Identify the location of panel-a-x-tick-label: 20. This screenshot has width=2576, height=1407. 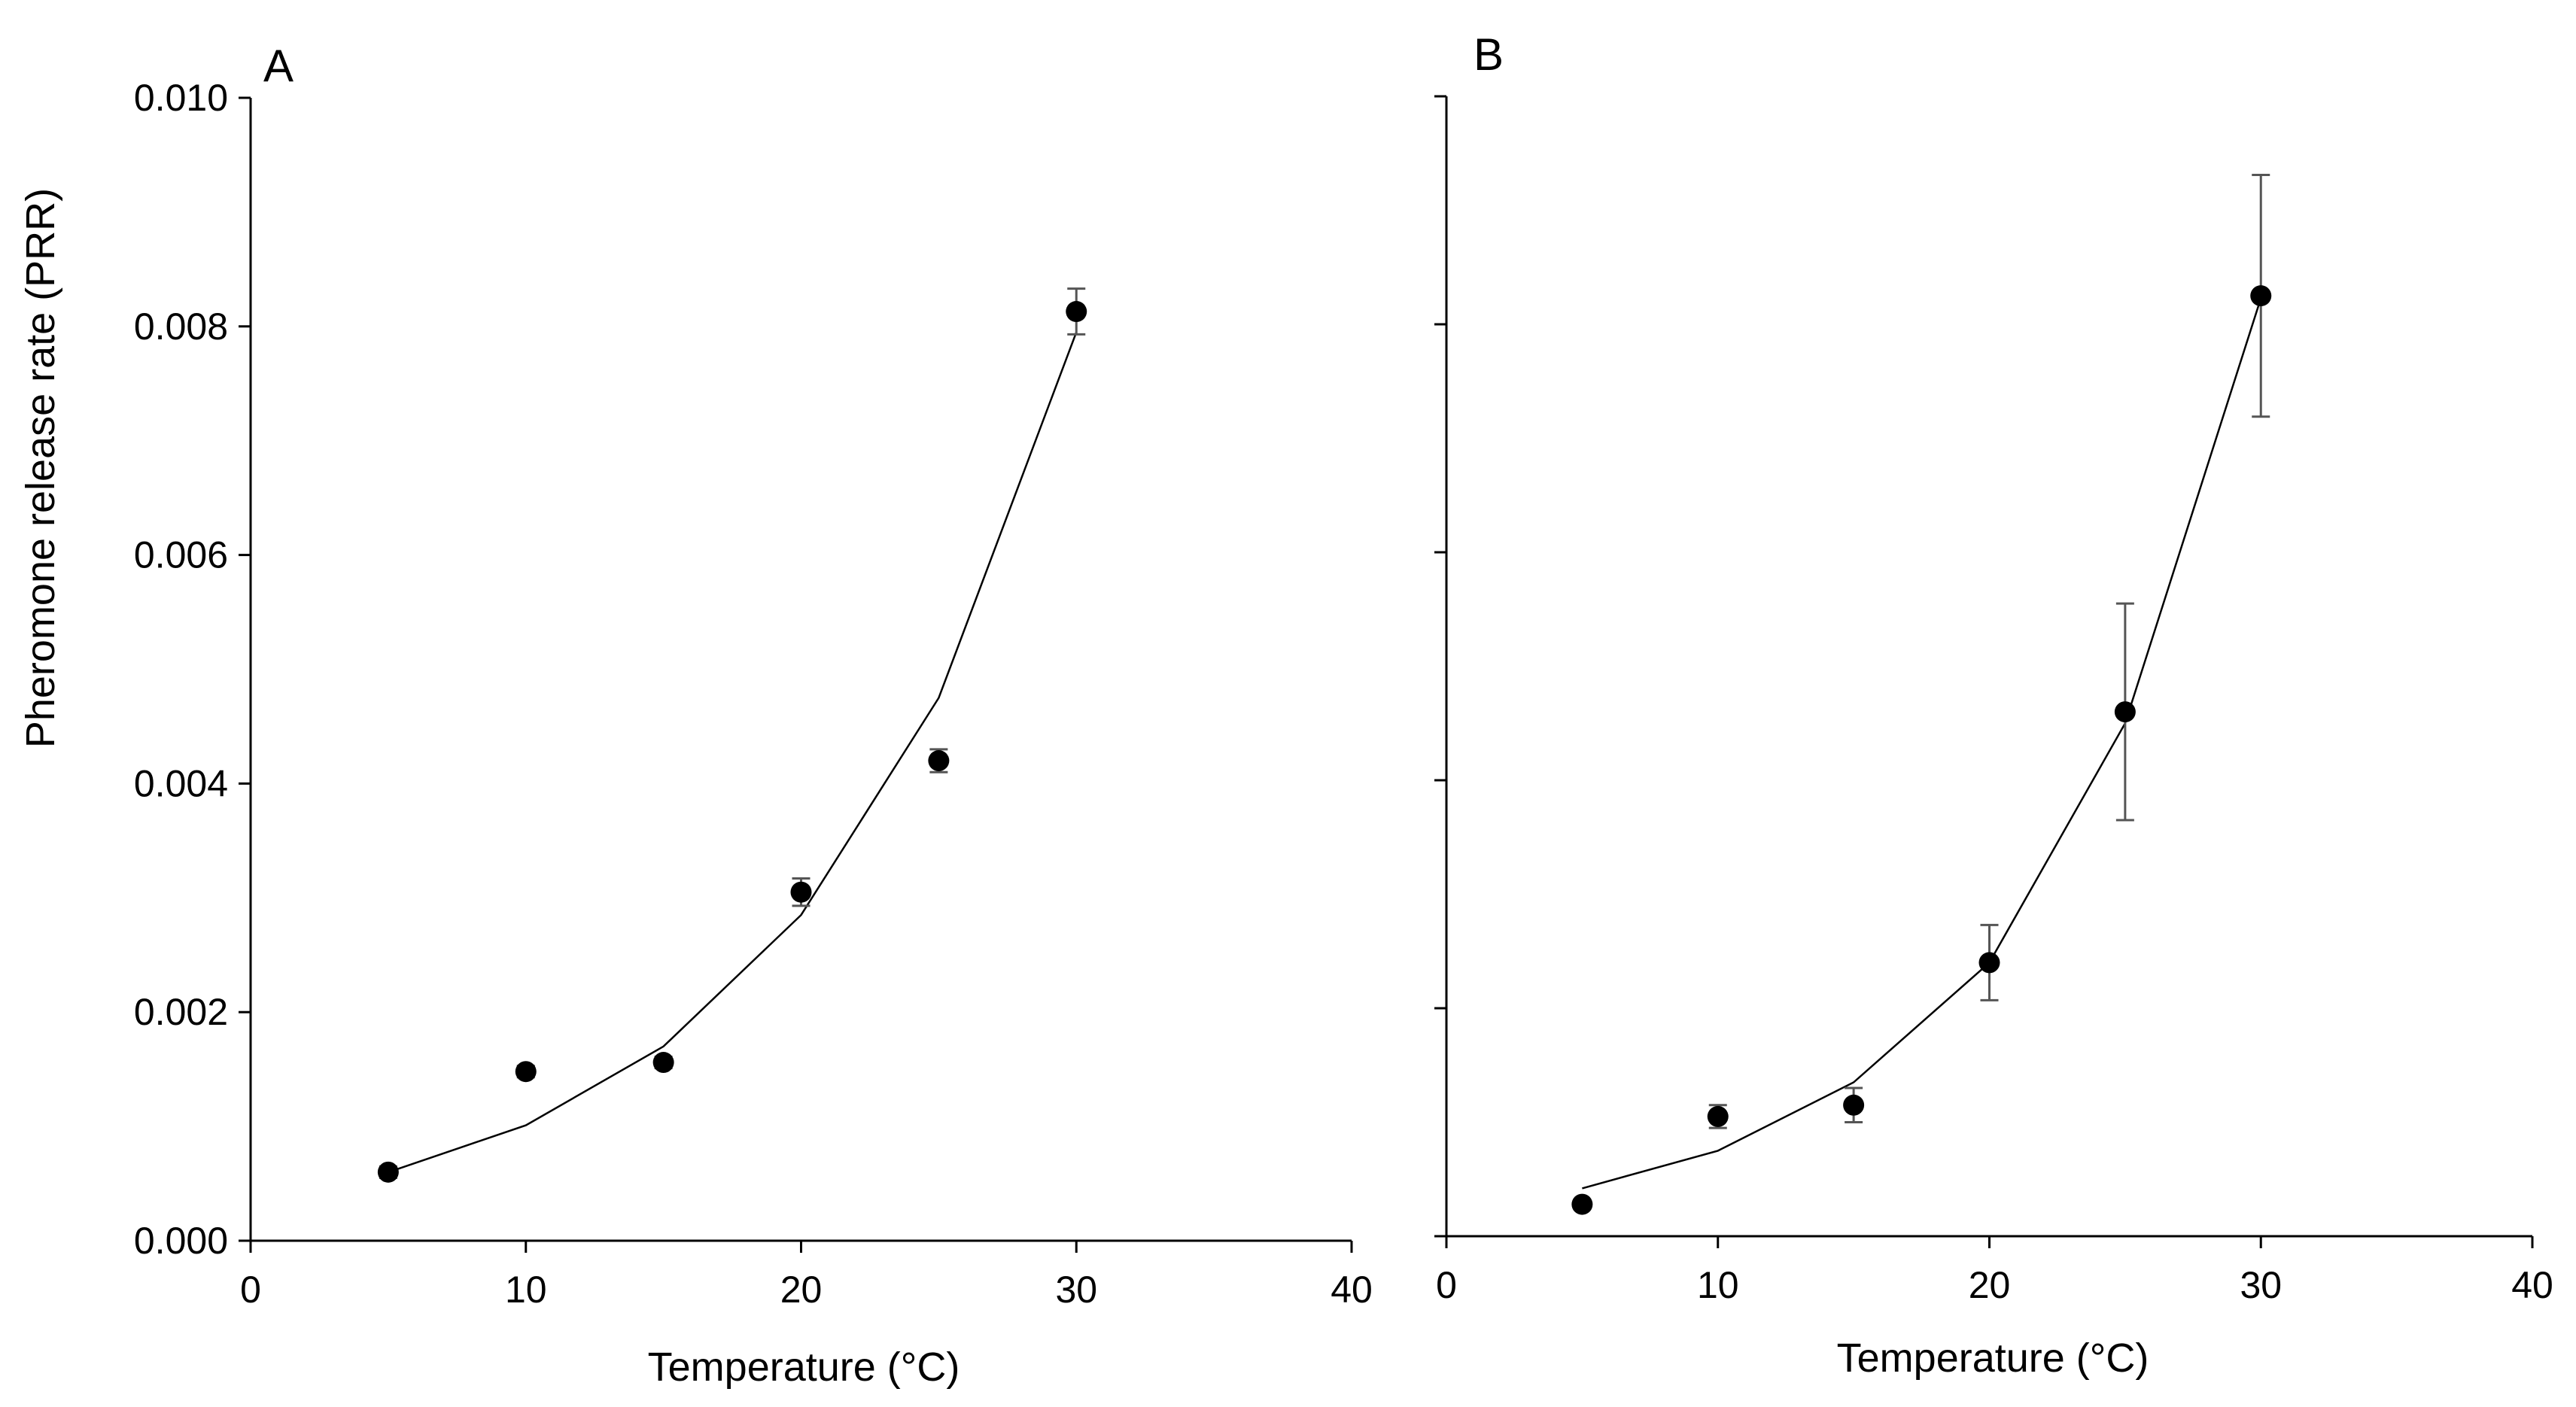
(802, 1290).